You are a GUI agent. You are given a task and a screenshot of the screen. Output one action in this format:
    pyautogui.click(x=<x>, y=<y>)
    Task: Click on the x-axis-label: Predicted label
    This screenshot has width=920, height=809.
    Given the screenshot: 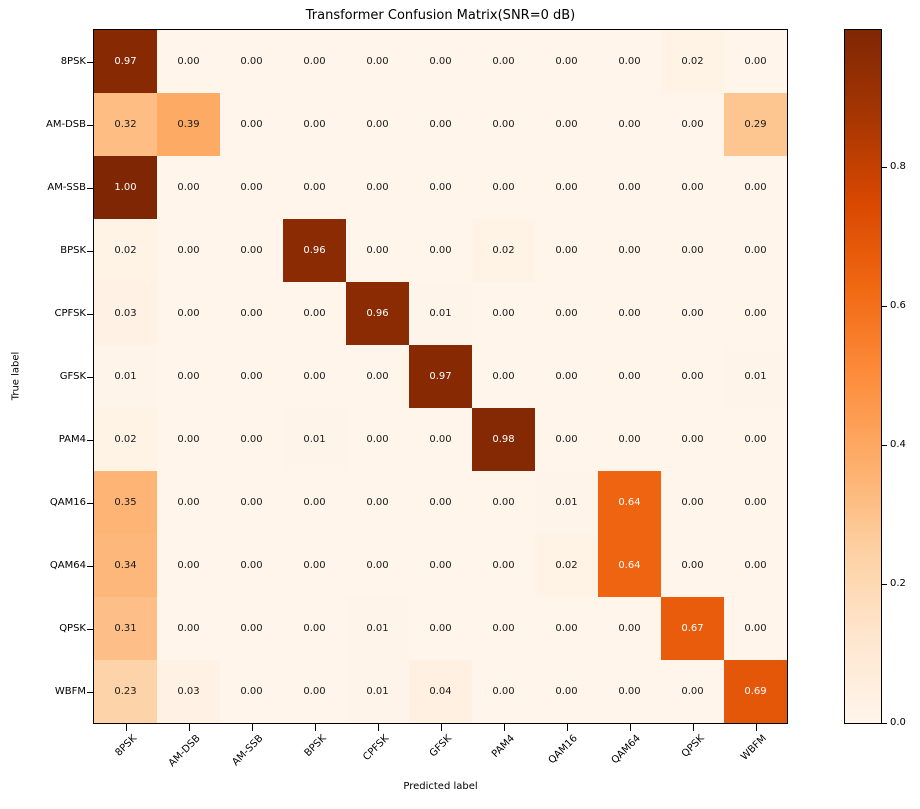 What is the action you would take?
    pyautogui.click(x=440, y=786)
    